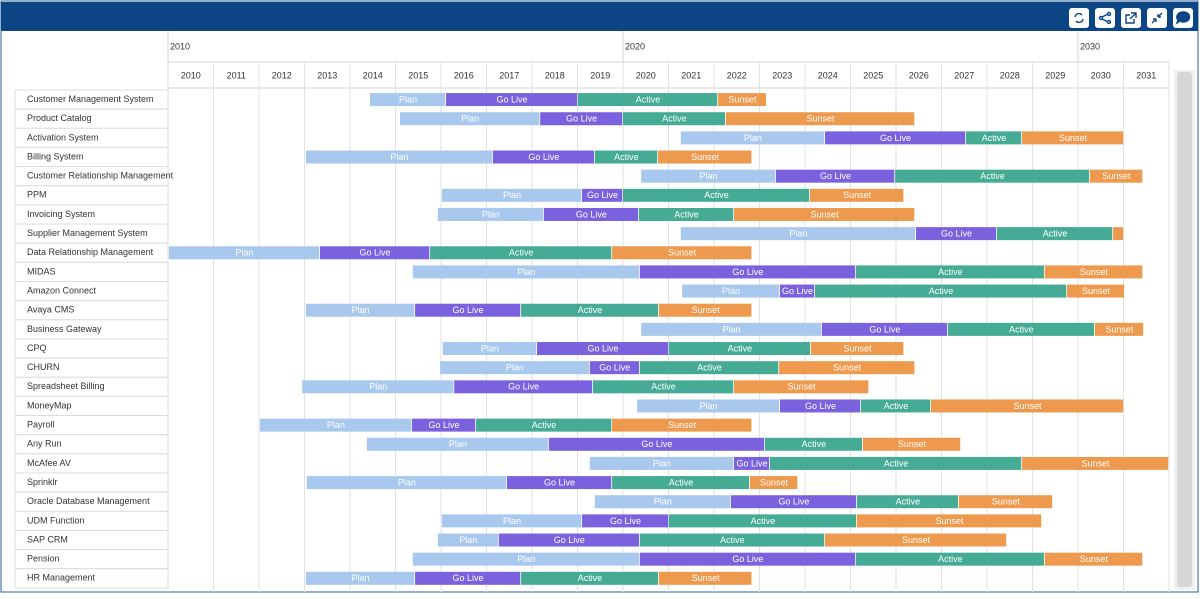 This screenshot has height=599, width=1200. What do you see at coordinates (919, 75) in the screenshot?
I see `year-label: 2026` at bounding box center [919, 75].